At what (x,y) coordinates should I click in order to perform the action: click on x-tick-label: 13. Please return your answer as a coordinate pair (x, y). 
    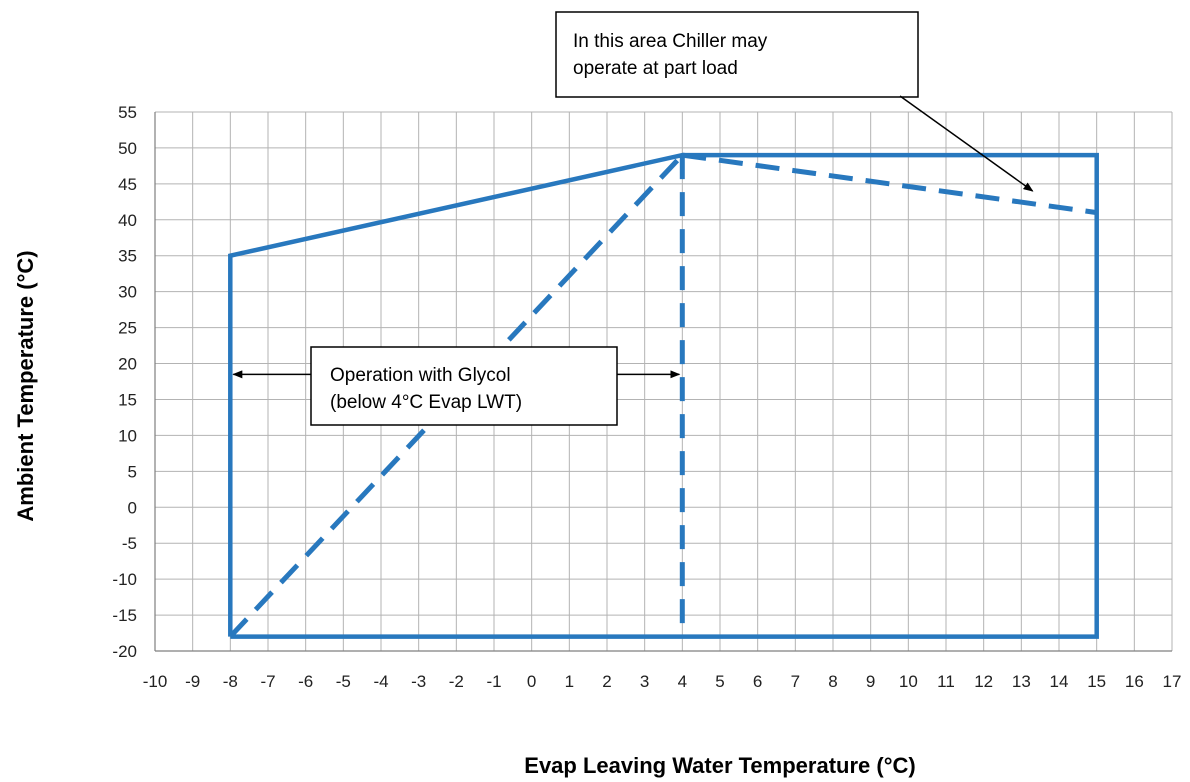
    Looking at the image, I should click on (1021, 681).